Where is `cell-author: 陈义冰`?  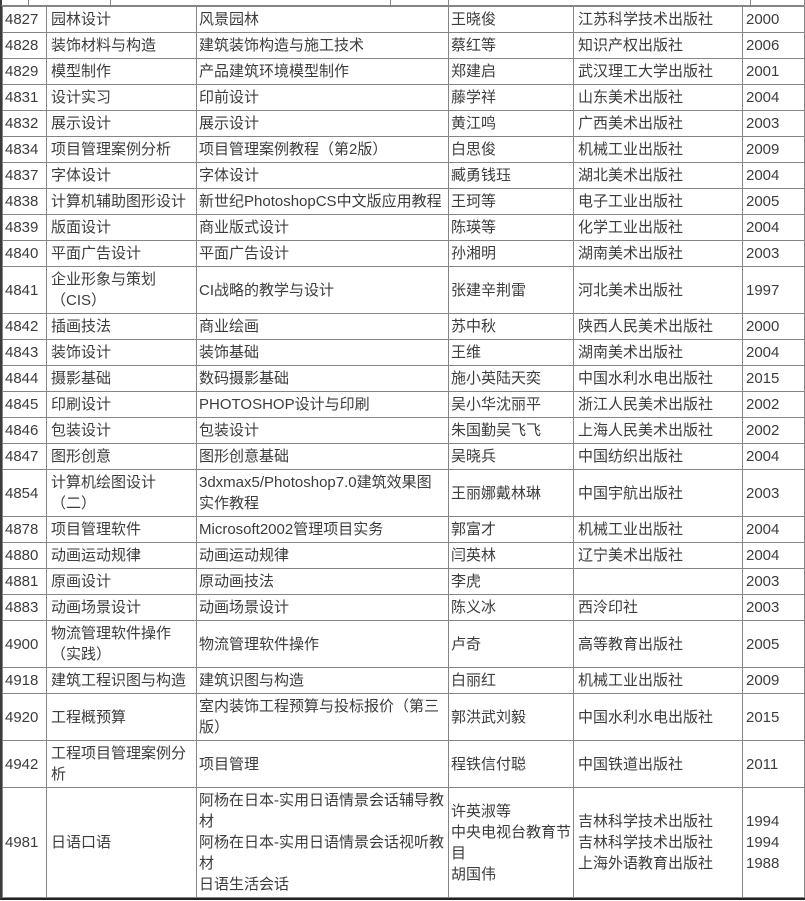
cell-author: 陈义冰 is located at coordinates (511, 607).